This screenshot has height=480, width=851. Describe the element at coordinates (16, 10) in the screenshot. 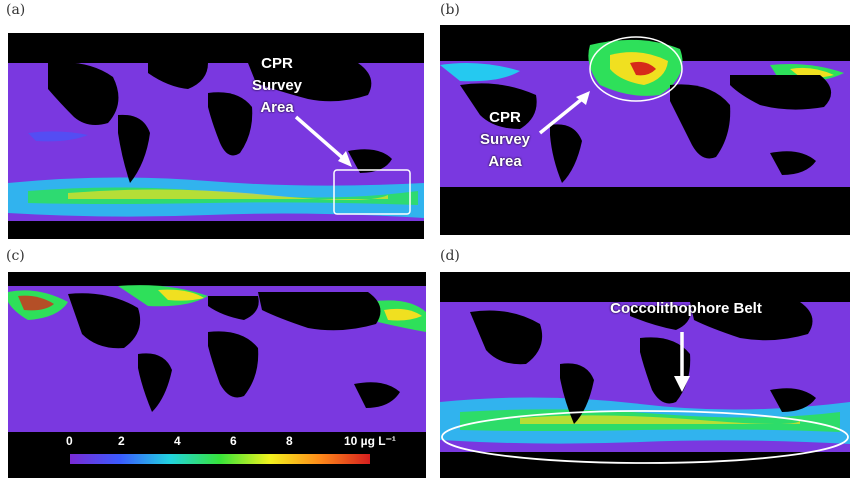

I see `panel-label-a: (a)` at that location.